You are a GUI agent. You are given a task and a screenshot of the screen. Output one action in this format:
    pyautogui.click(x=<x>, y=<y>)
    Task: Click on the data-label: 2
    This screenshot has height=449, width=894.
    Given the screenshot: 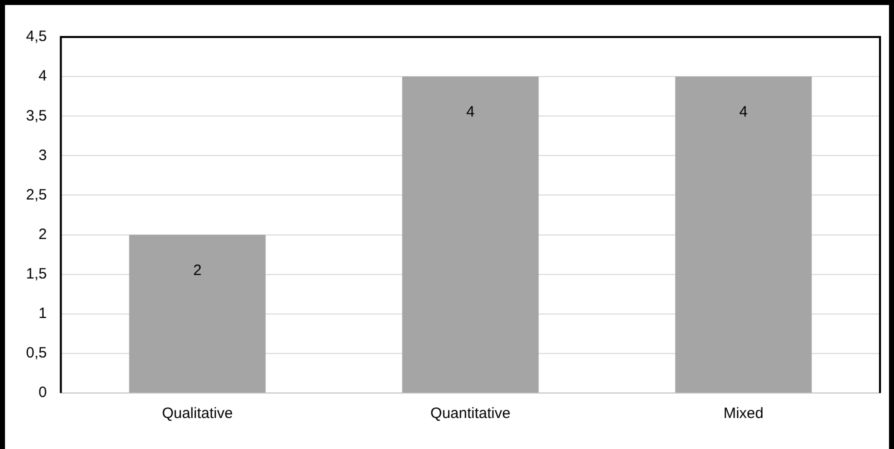 What is the action you would take?
    pyautogui.click(x=197, y=270)
    